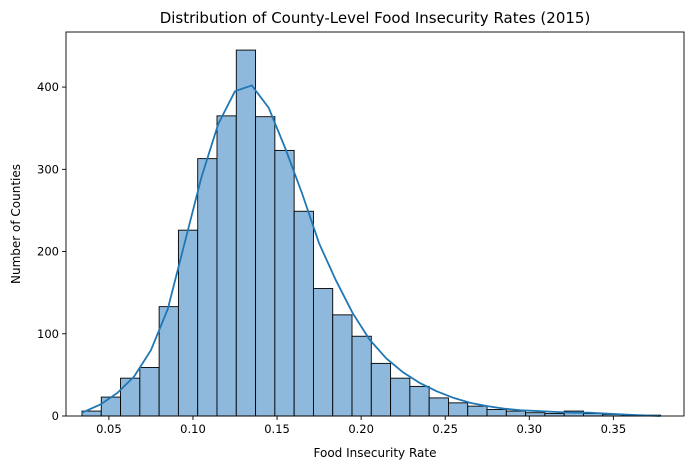  What do you see at coordinates (614, 429) in the screenshot?
I see `x-tick-label: 0.35` at bounding box center [614, 429].